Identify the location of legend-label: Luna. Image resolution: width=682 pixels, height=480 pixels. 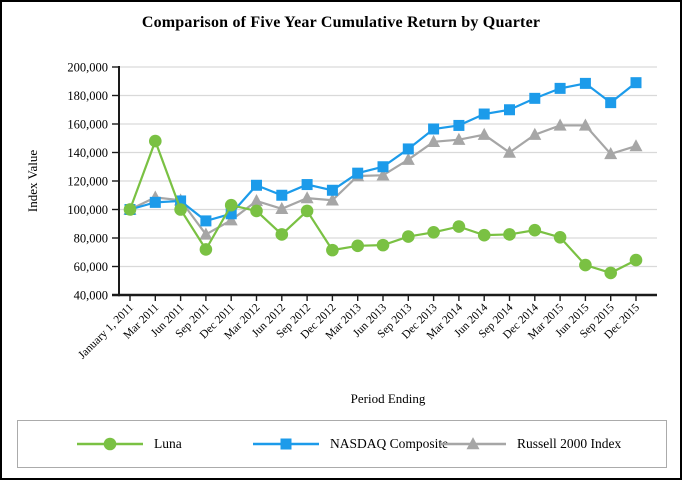
(168, 443).